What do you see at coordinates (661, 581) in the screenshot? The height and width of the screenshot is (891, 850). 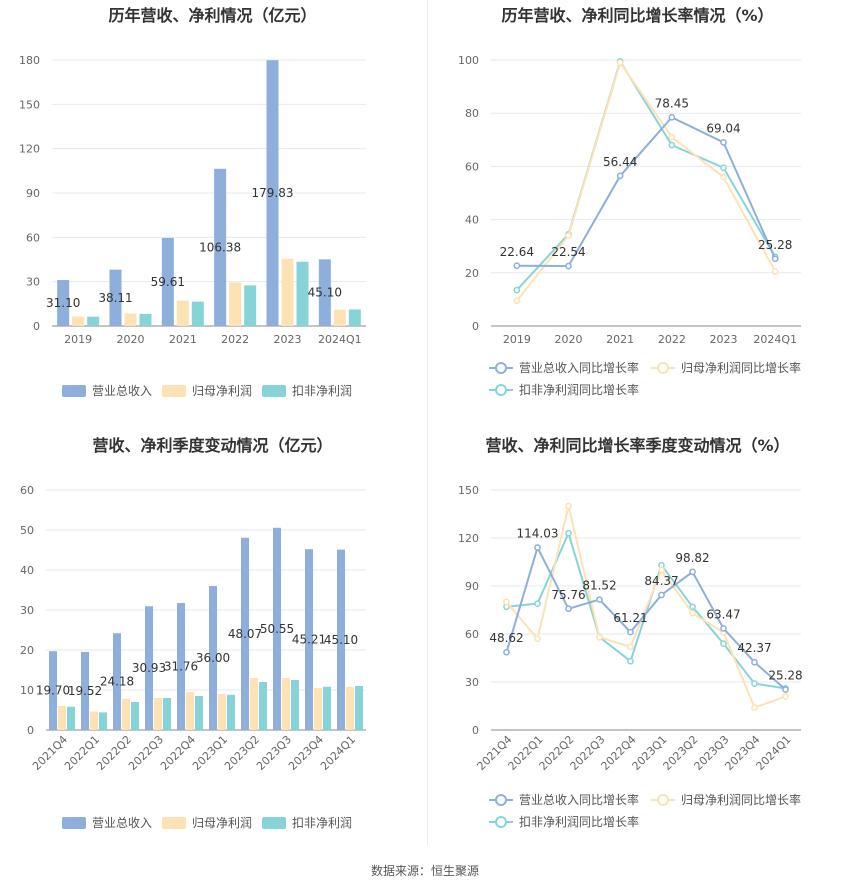 I see `data-label: 84.37` at bounding box center [661, 581].